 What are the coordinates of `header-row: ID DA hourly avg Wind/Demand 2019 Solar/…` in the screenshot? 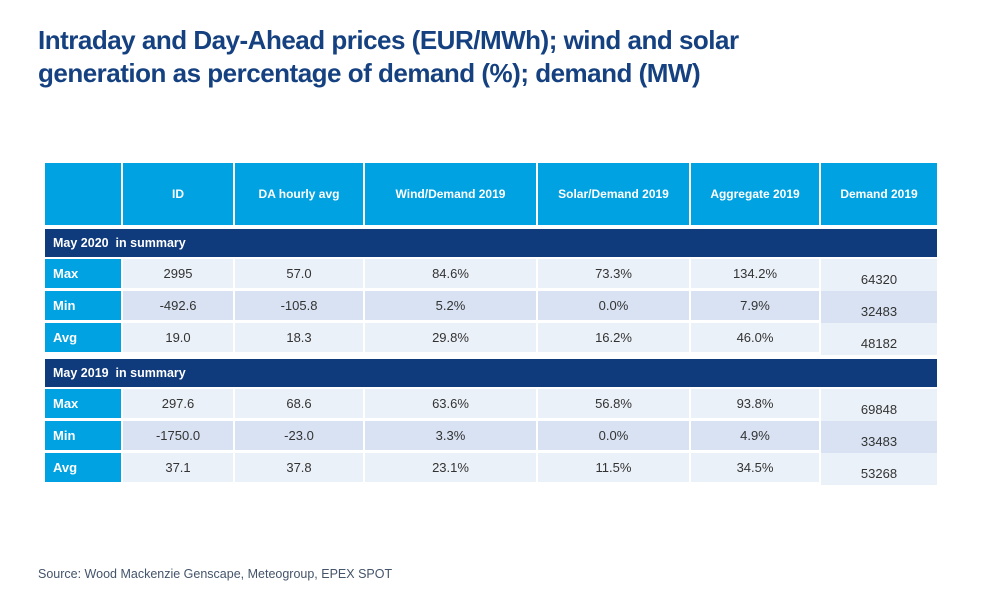 It's located at (491, 194).